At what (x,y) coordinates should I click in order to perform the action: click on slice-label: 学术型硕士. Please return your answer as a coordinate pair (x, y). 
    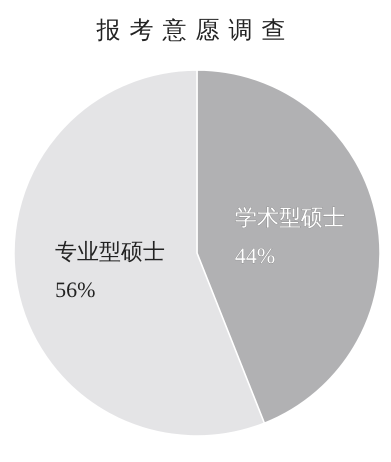
    Looking at the image, I should click on (289, 217).